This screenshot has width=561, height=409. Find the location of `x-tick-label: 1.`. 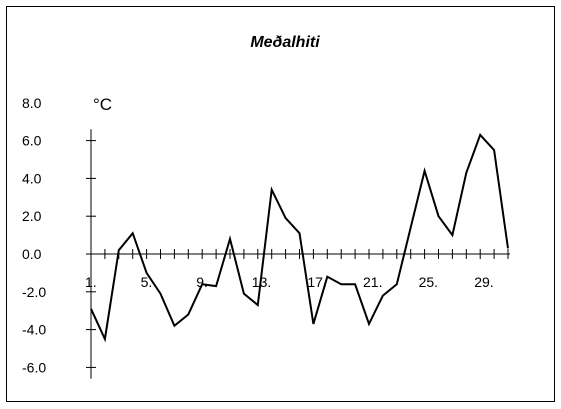

x-tick-label: 1. is located at coordinates (91, 282).